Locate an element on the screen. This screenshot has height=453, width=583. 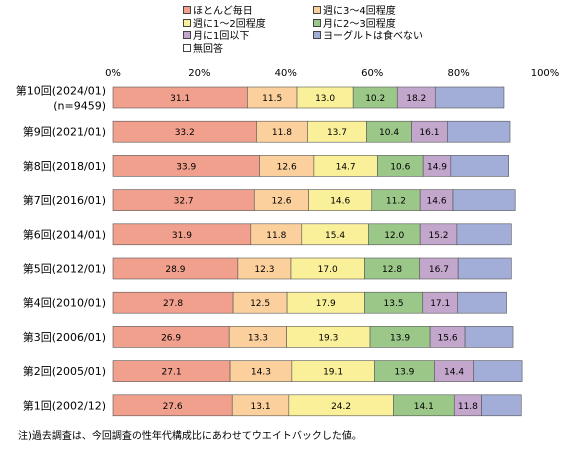
category-label: 第4回(2010/01) is located at coordinates (64, 303).